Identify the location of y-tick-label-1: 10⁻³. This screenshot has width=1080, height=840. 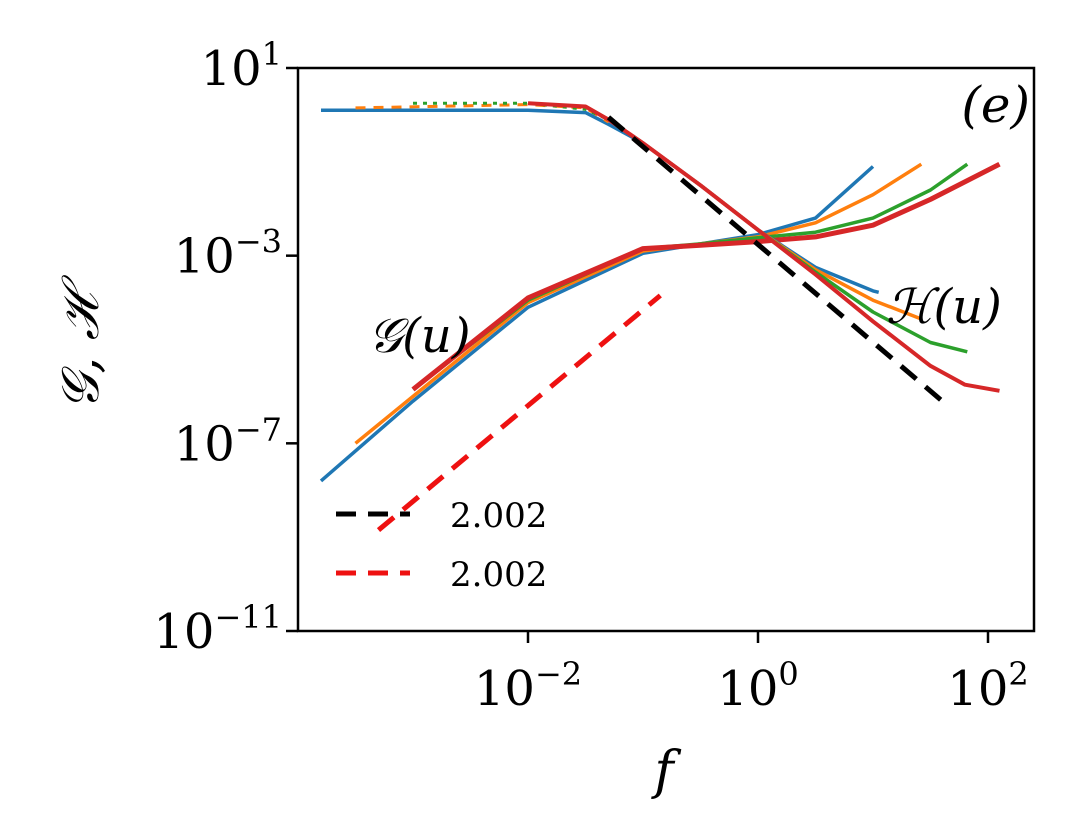
(228, 254).